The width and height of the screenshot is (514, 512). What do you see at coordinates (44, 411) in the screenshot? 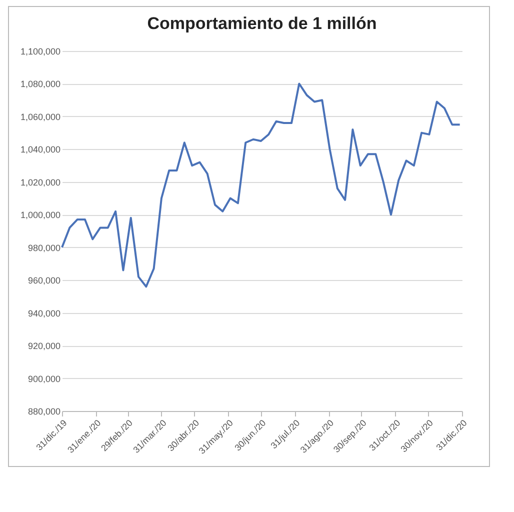
I see `y-tick-label: 880,000` at bounding box center [44, 411].